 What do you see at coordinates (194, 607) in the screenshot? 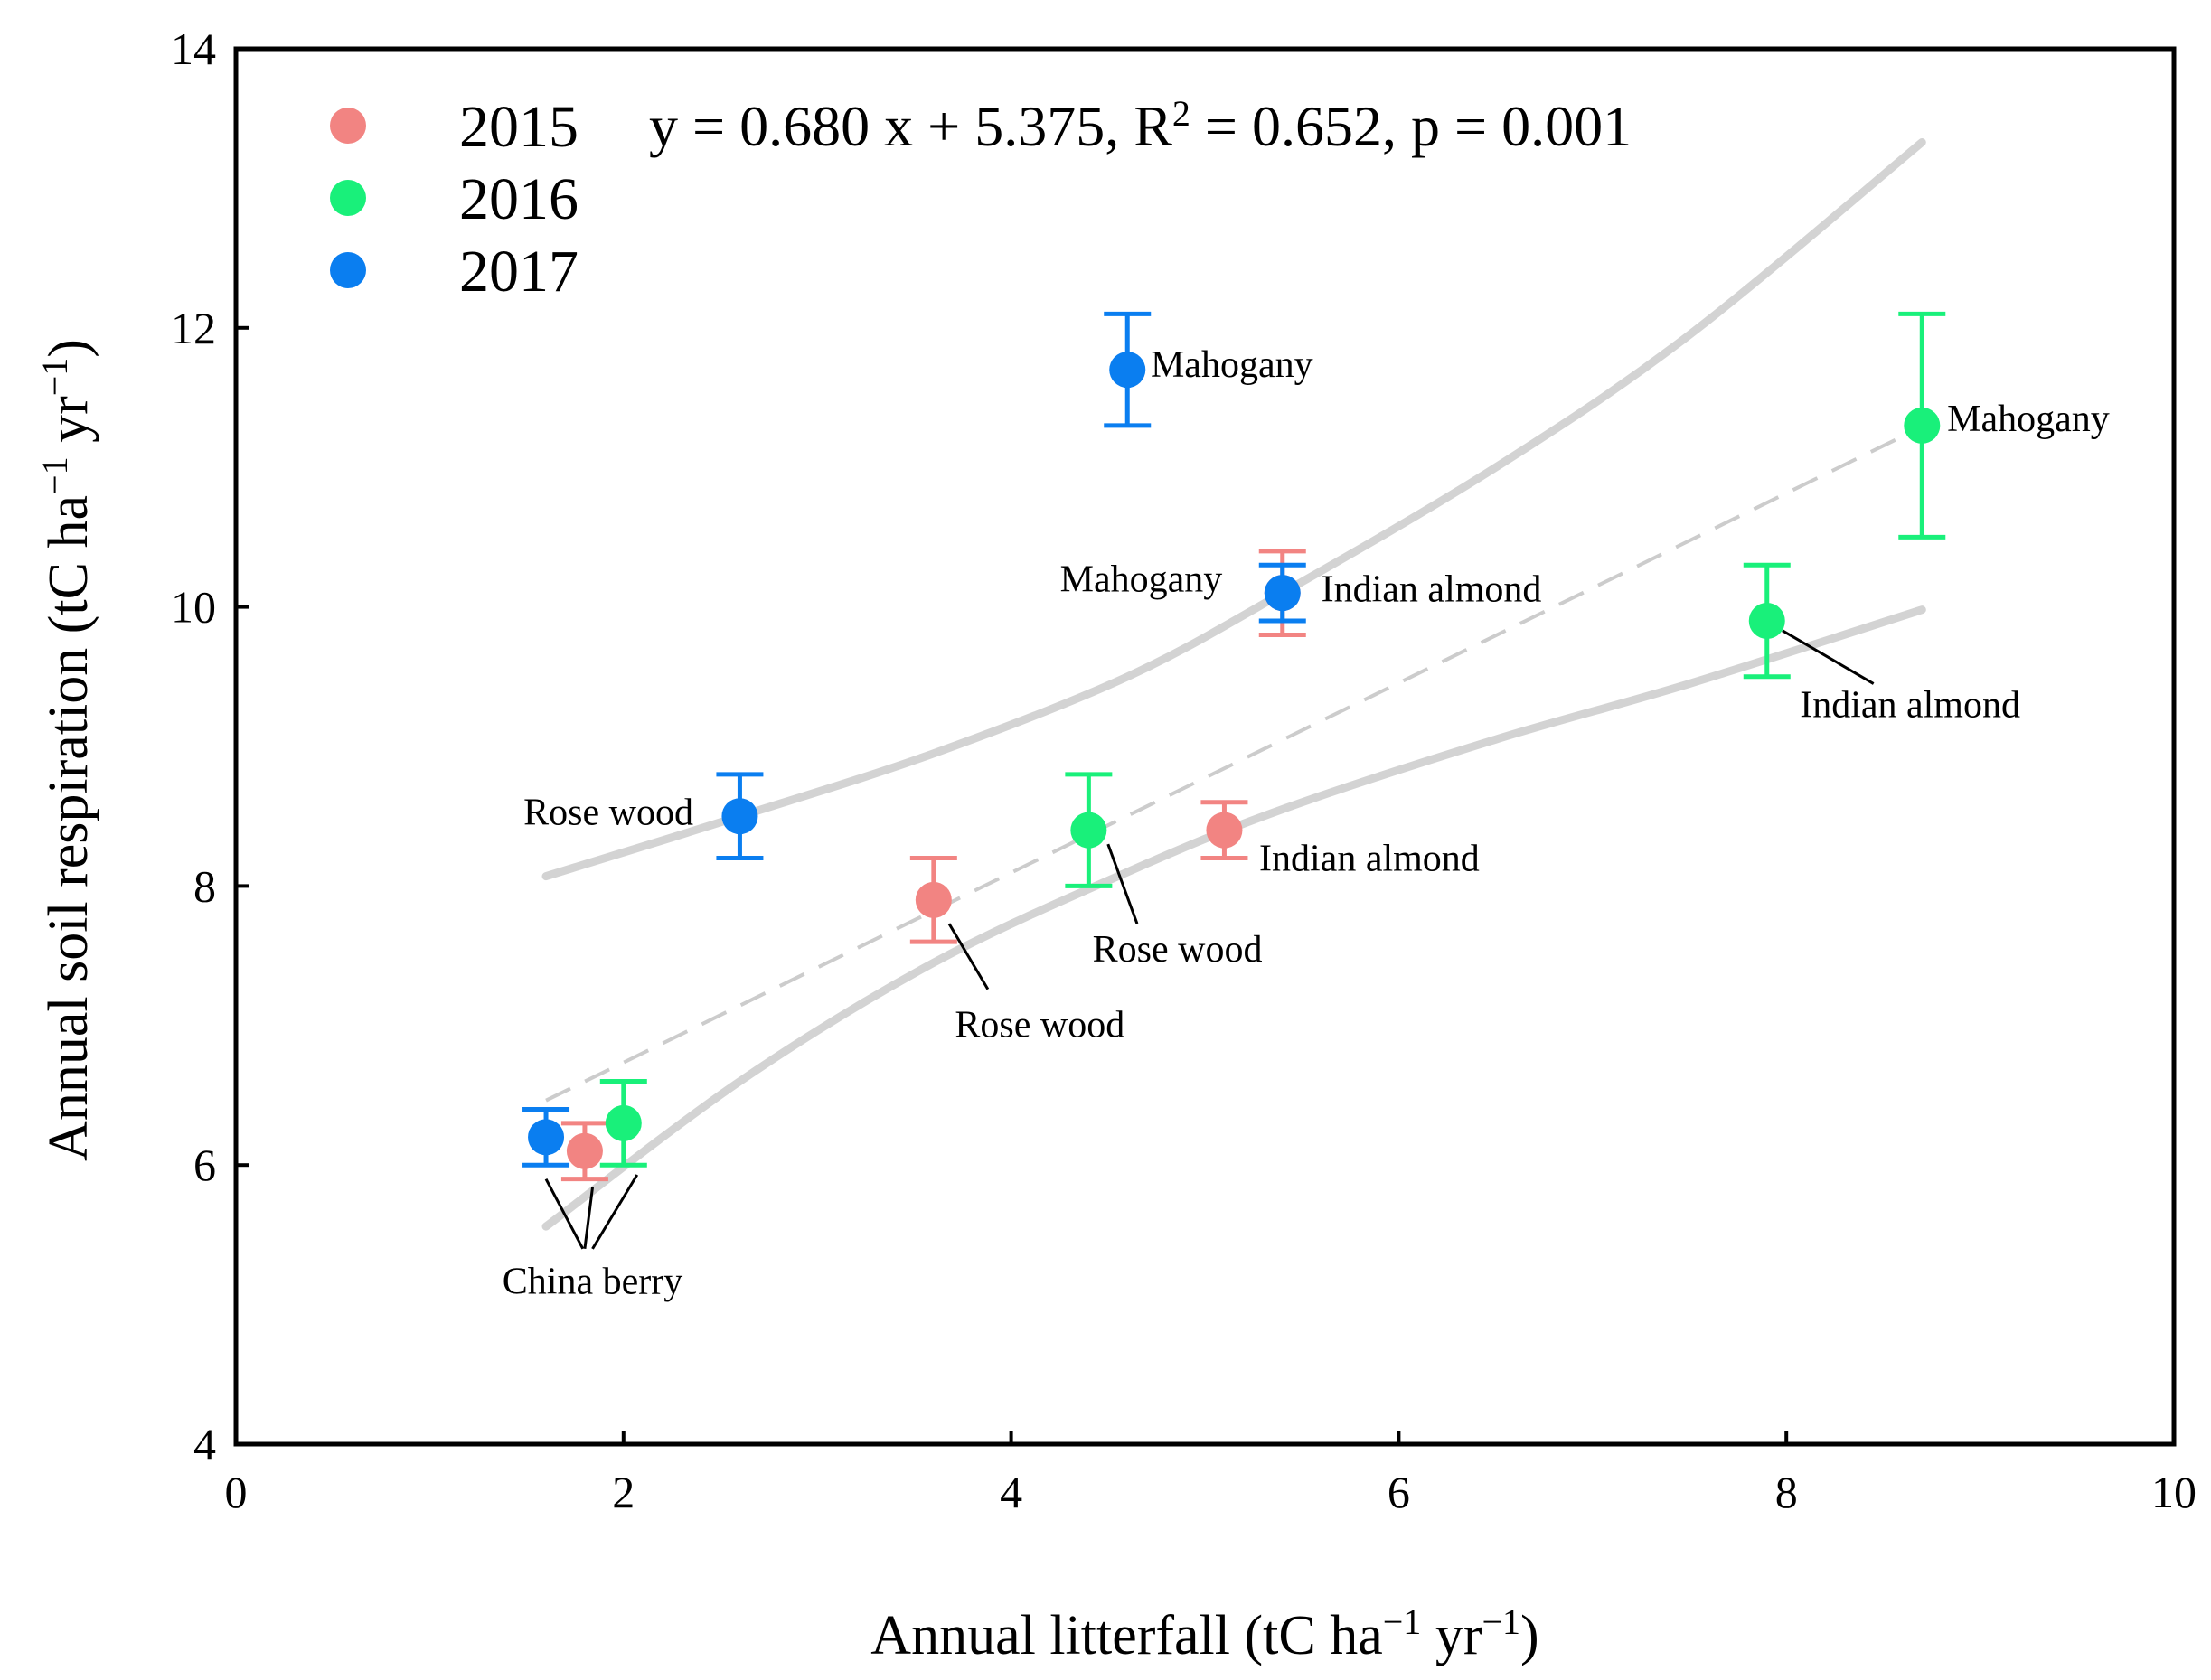
I see `y-tick-label: 10` at bounding box center [194, 607].